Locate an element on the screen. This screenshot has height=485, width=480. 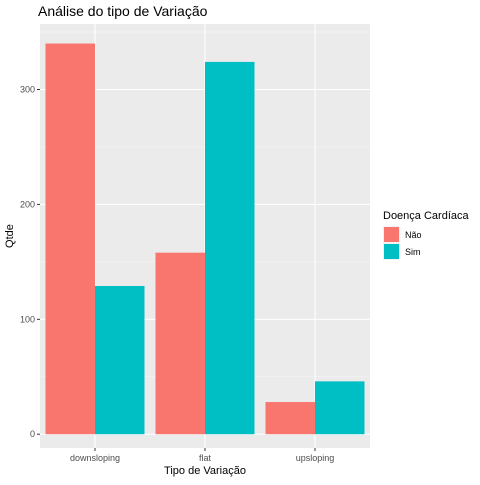
legend: Doença Cardíaca Não Sim is located at coordinates (426, 235).